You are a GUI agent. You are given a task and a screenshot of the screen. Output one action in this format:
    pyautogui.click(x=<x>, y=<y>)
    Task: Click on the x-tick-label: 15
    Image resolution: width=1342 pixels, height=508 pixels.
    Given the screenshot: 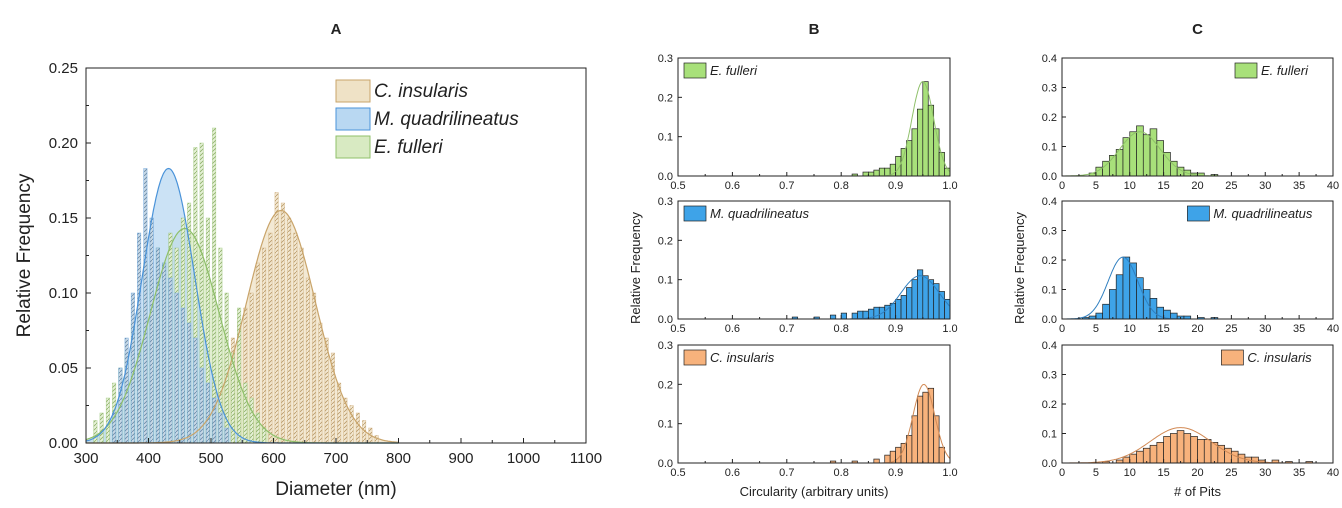 What is the action you would take?
    pyautogui.click(x=1164, y=186)
    